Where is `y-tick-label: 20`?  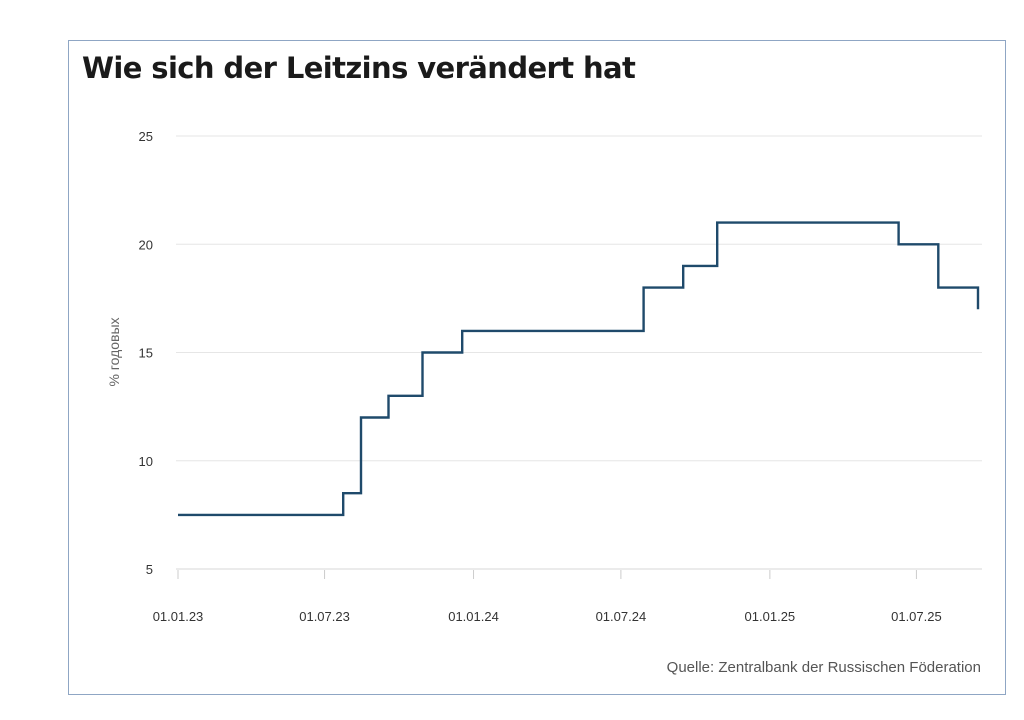 y-tick-label: 20 is located at coordinates (146, 244).